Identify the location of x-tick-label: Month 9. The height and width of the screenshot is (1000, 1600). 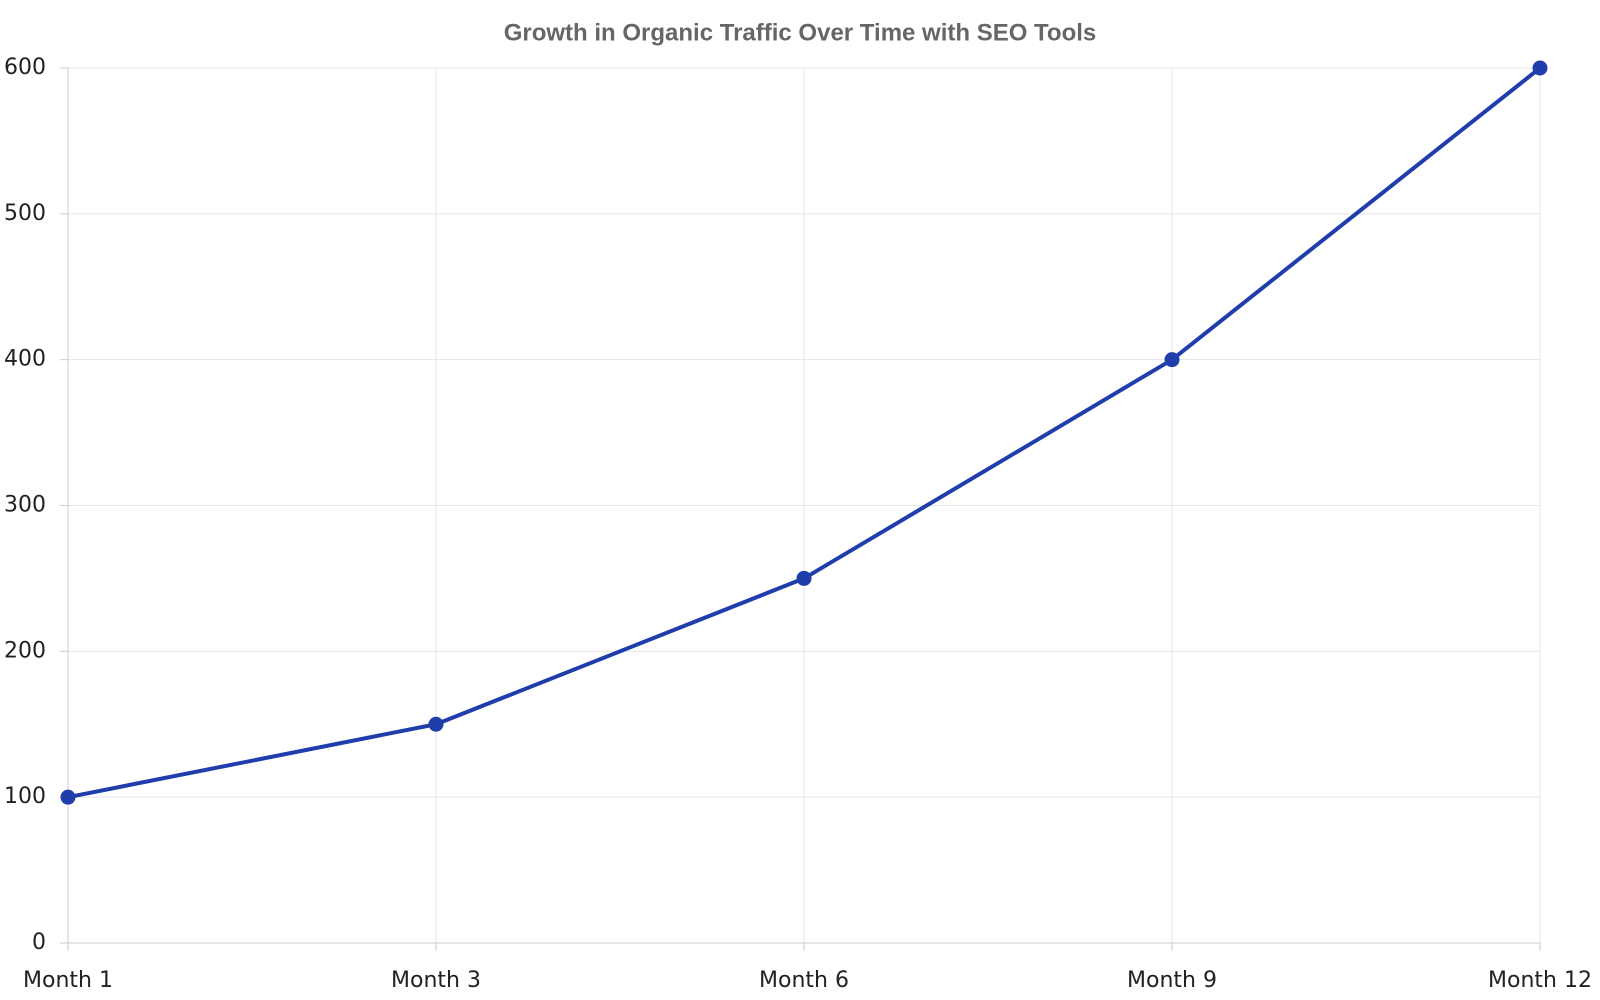
(1172, 980).